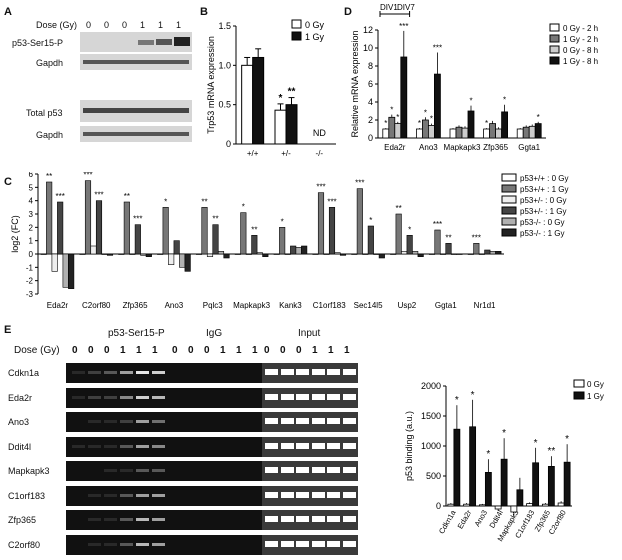 The width and height of the screenshot is (622, 560). Describe the element at coordinates (161, 25) in the screenshot. I see `dose-a-4: 1` at that location.